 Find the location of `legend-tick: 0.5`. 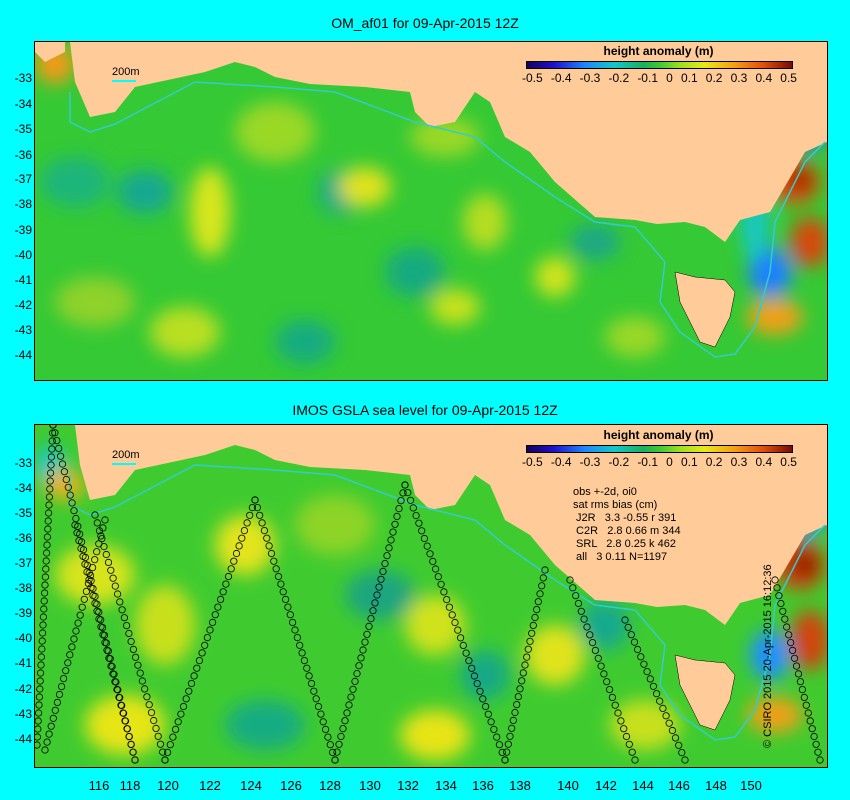

legend-tick: 0.5 is located at coordinates (788, 462).